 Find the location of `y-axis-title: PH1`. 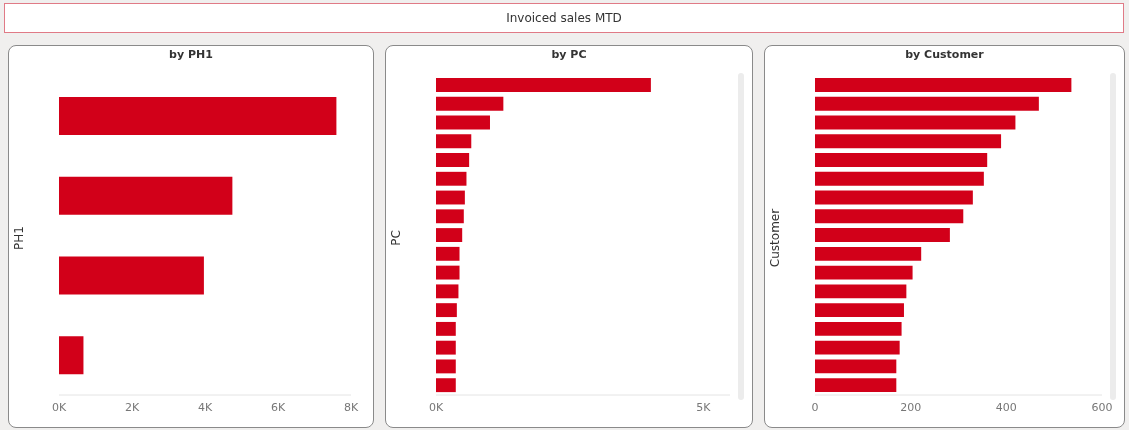

y-axis-title: PH1 is located at coordinates (19, 237).